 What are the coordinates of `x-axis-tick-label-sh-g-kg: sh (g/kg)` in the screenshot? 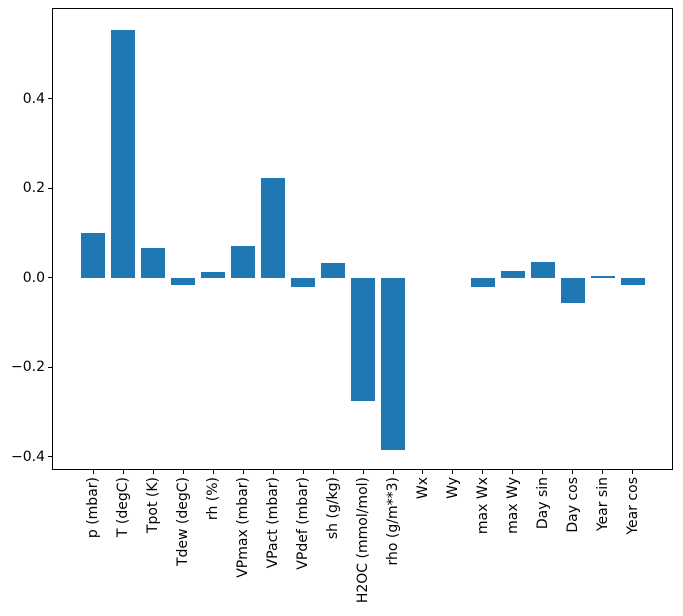 It's located at (333, 508).